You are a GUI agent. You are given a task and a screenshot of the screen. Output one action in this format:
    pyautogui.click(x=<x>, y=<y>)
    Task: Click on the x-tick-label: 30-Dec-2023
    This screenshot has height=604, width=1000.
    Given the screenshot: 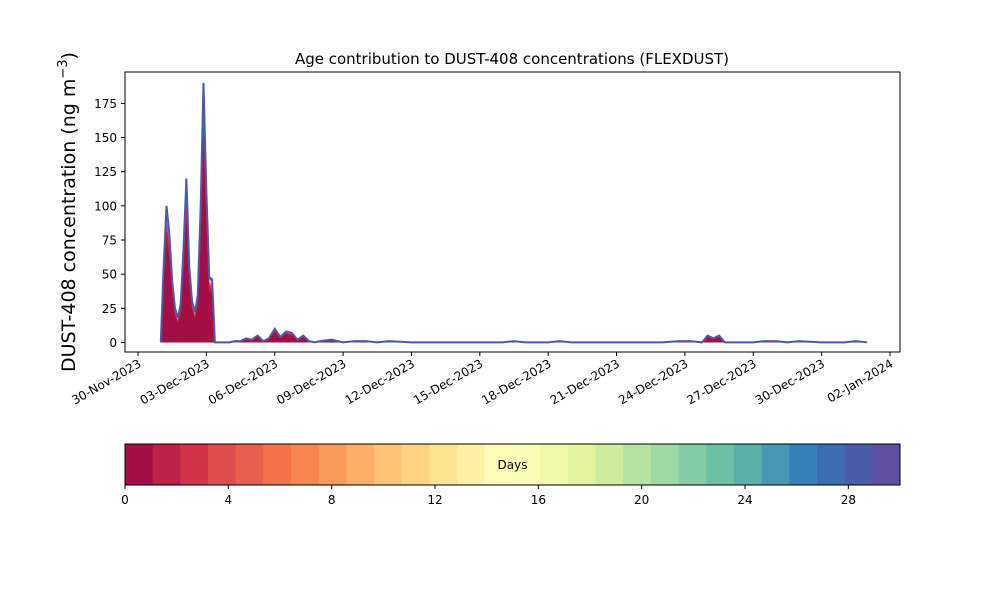 What is the action you would take?
    pyautogui.click(x=790, y=381)
    